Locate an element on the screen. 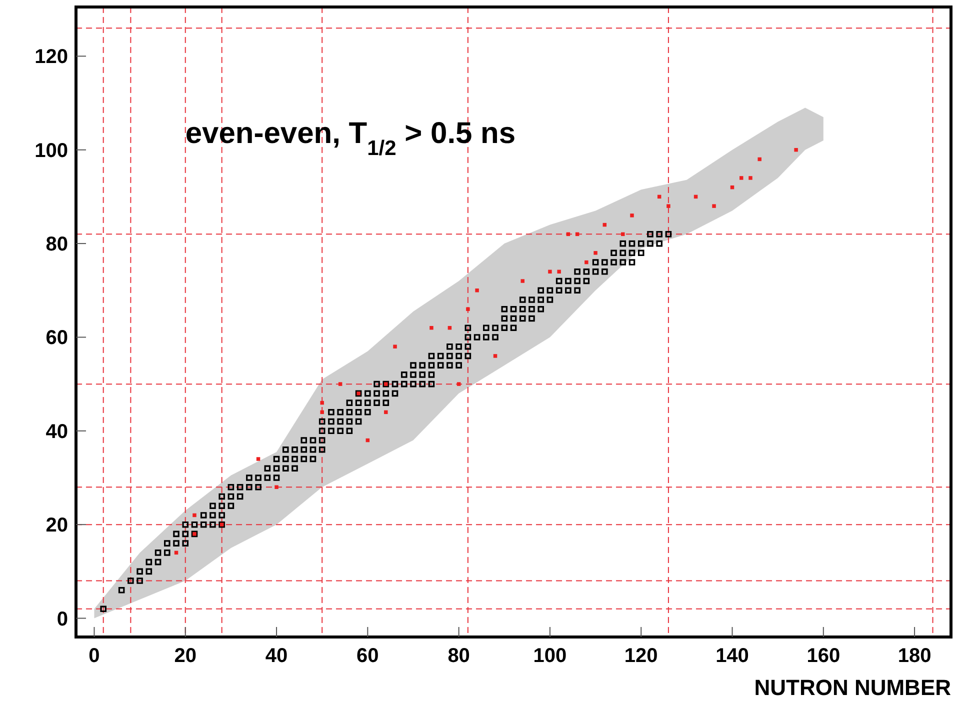  y-tick-label: 20 is located at coordinates (57, 525).